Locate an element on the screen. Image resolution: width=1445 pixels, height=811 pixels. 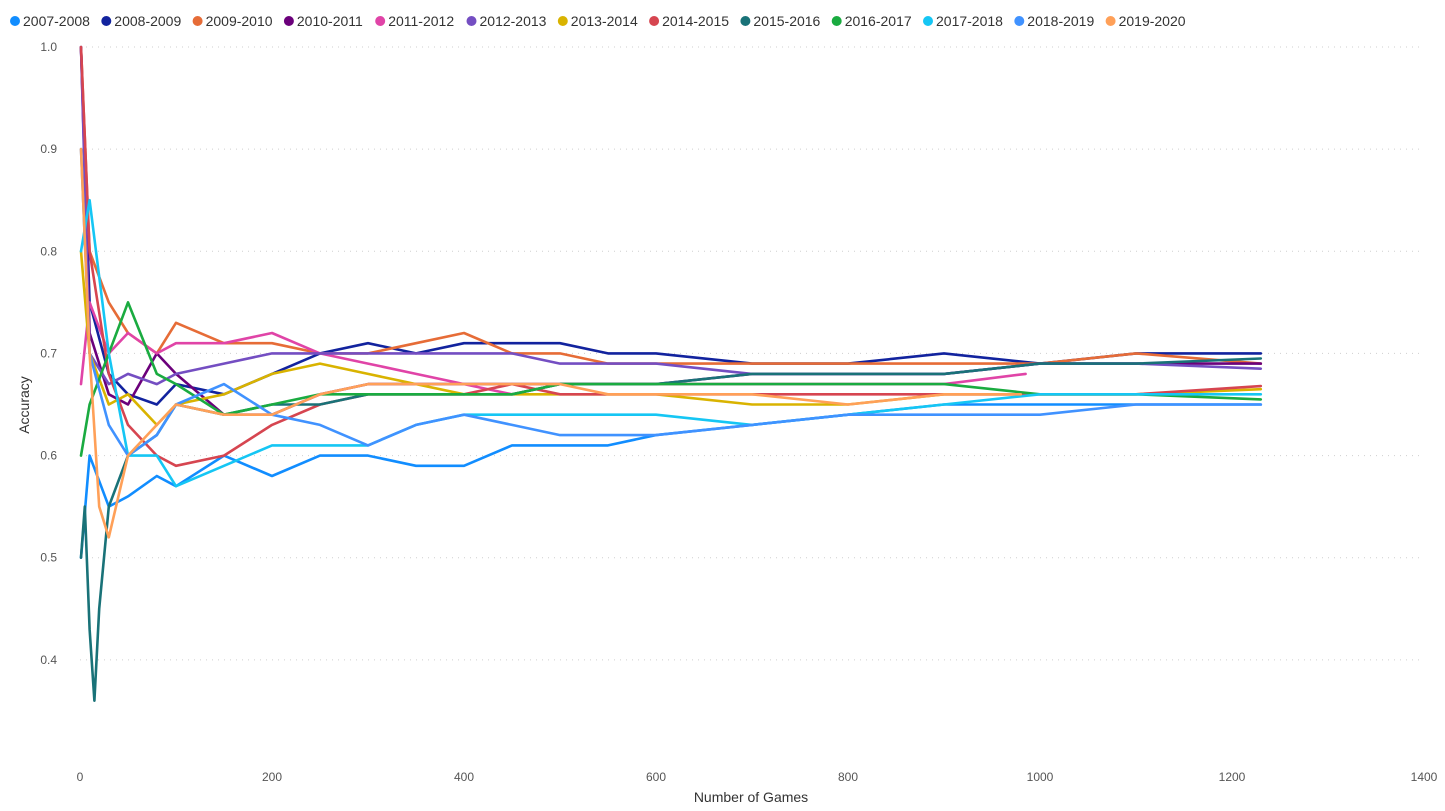
legend-item-2010-2011: 2010-2011 is located at coordinates (323, 21).